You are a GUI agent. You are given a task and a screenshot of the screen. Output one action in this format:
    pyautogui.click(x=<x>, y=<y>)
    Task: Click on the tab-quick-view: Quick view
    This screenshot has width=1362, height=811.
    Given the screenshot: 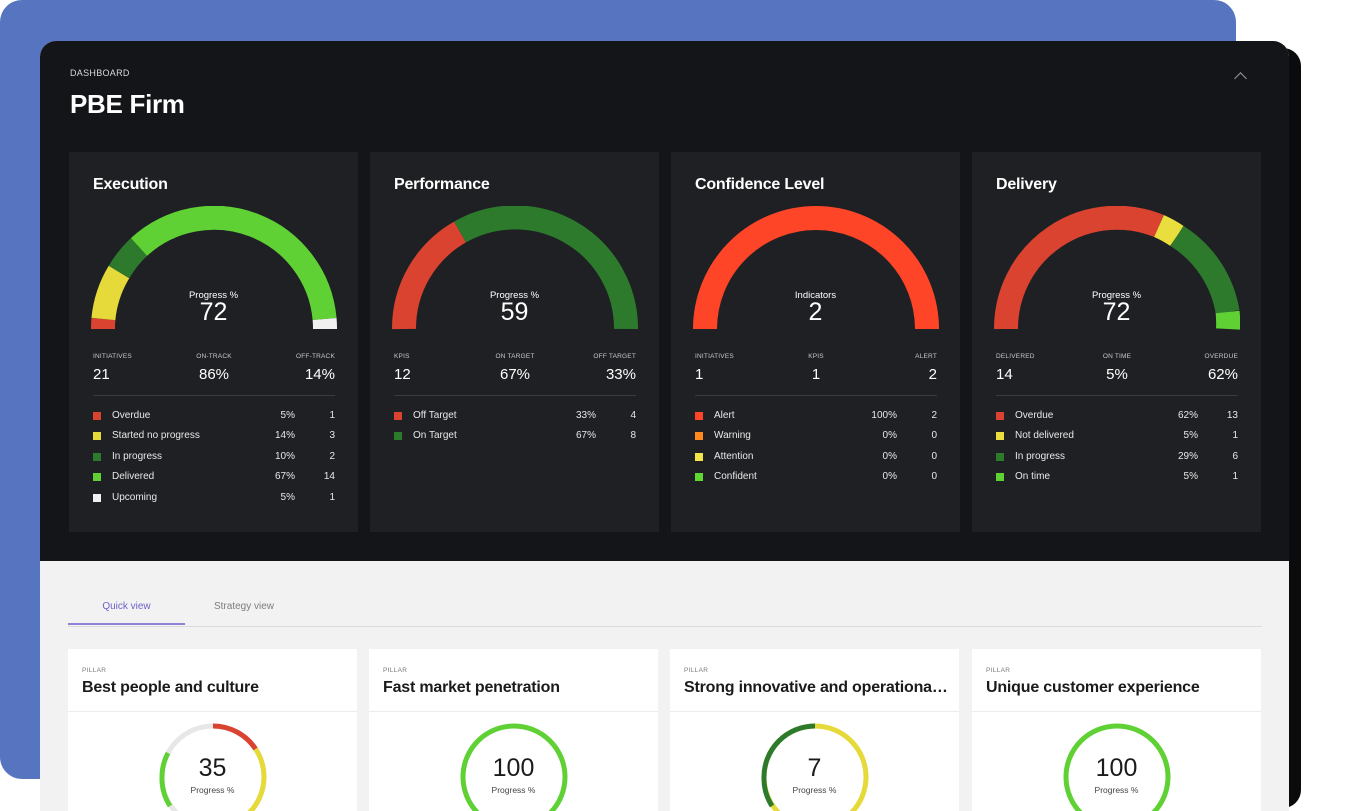 What is the action you would take?
    pyautogui.click(x=126, y=610)
    